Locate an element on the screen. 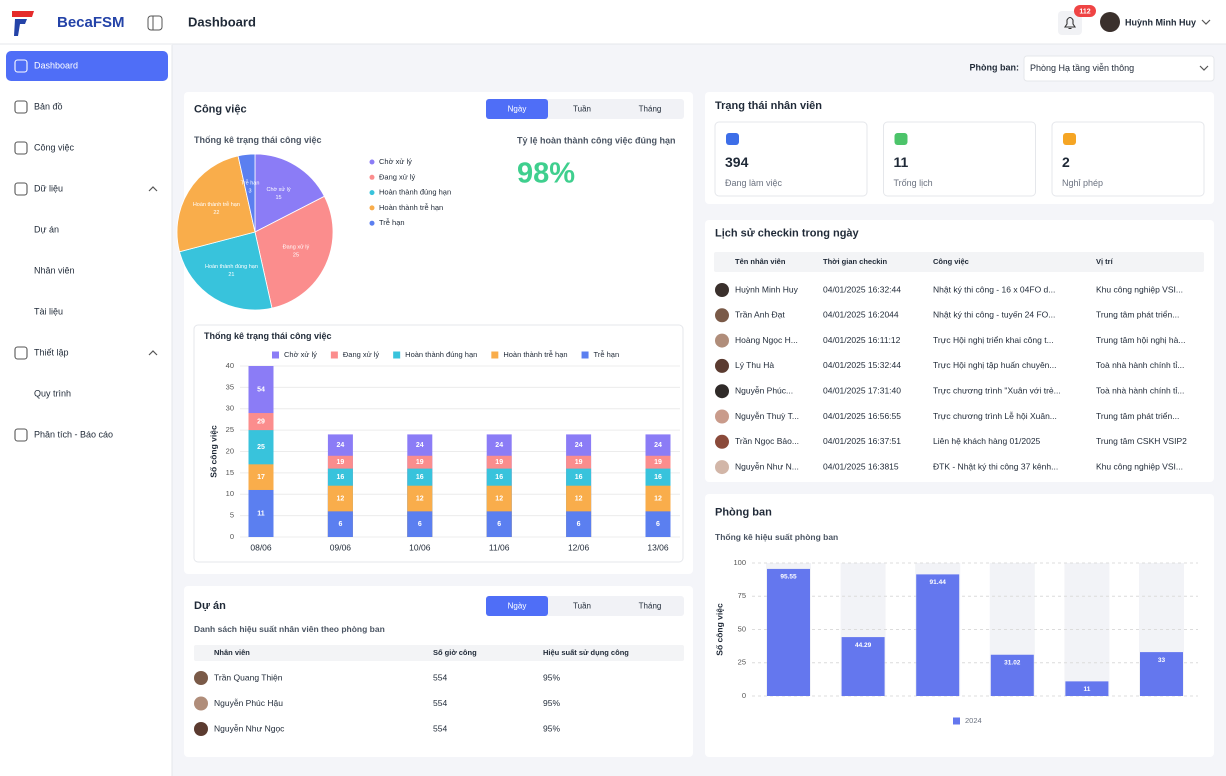  bar-value-label: 31.02 is located at coordinates (1012, 662).